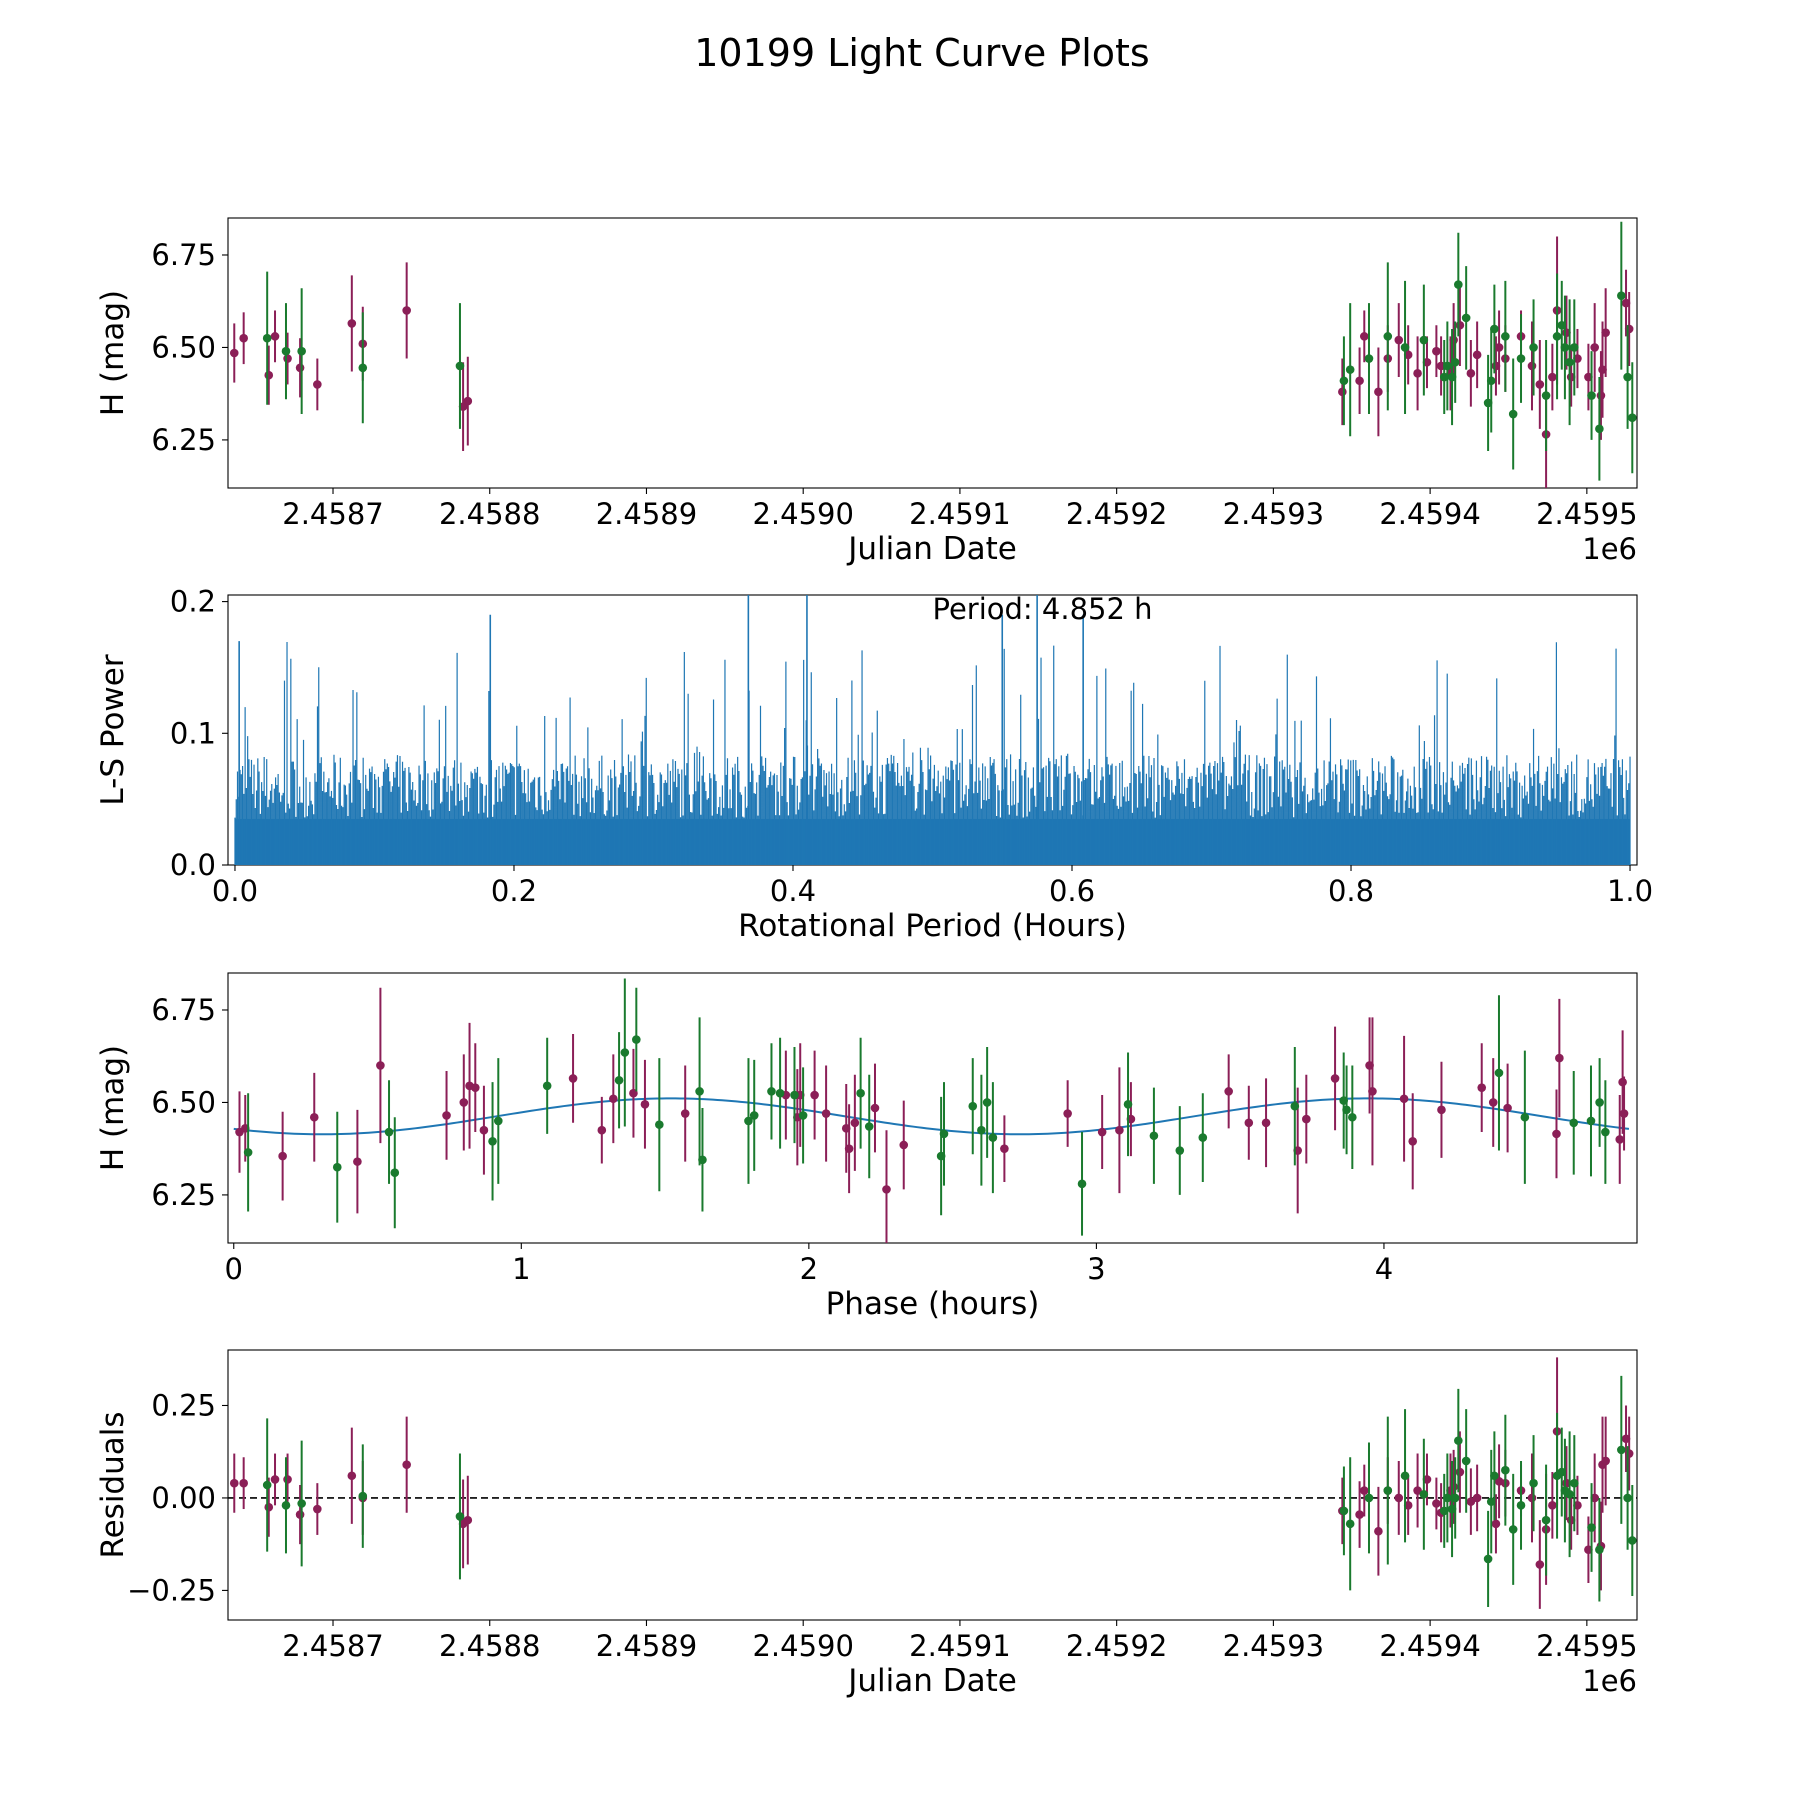  I want to click on x-tick-label: 2.4588, so click(489, 1646).